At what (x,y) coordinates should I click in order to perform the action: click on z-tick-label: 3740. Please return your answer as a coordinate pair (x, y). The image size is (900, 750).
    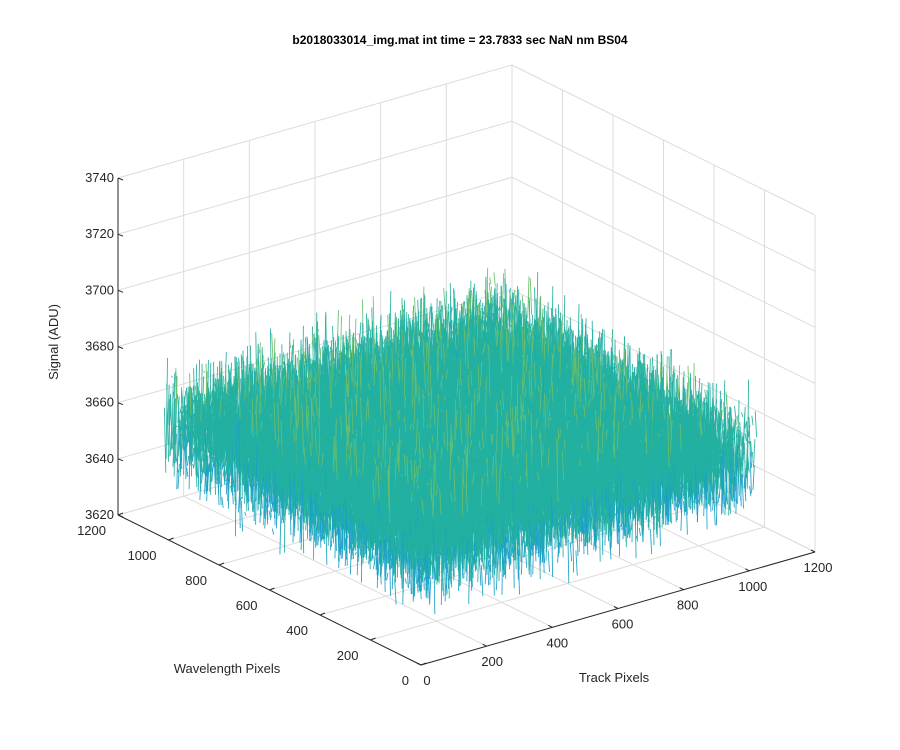
    Looking at the image, I should click on (99, 177).